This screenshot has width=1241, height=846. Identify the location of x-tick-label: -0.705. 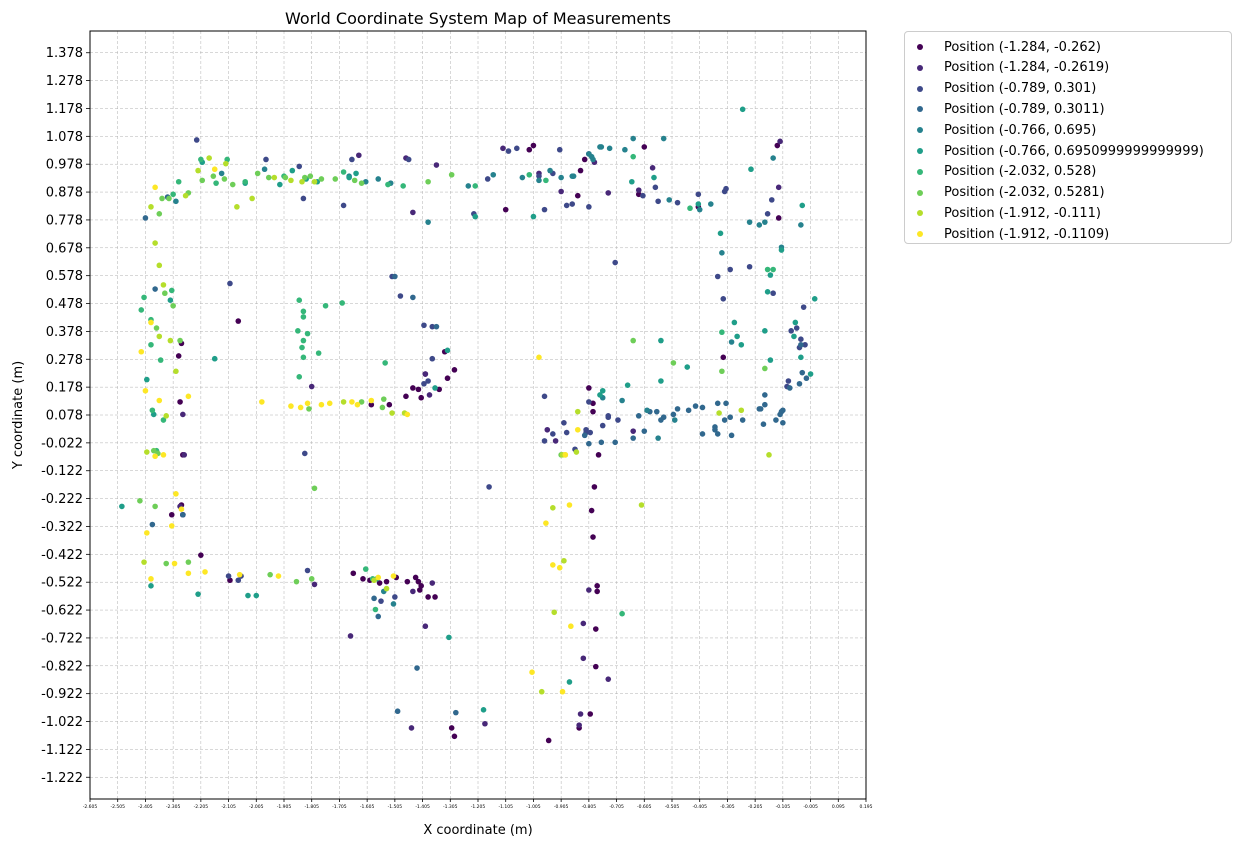
(616, 807).